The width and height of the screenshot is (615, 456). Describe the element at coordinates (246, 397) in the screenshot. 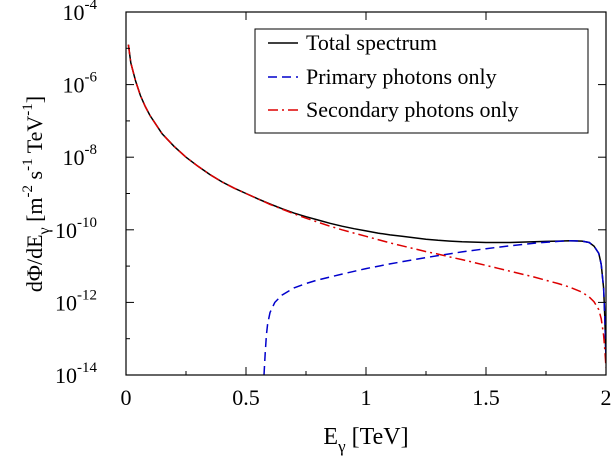

I see `x-tick-label: 0.5` at that location.